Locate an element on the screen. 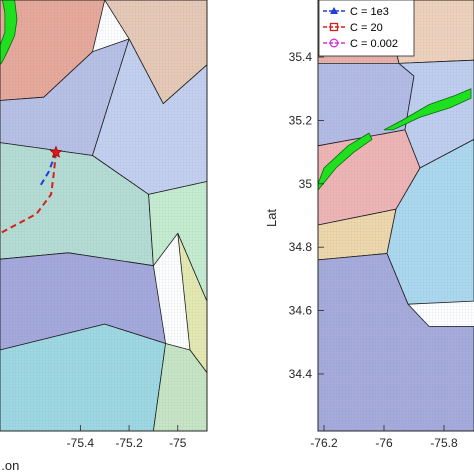 This screenshot has width=474, height=474. left-trajectories is located at coordinates (31, 190).